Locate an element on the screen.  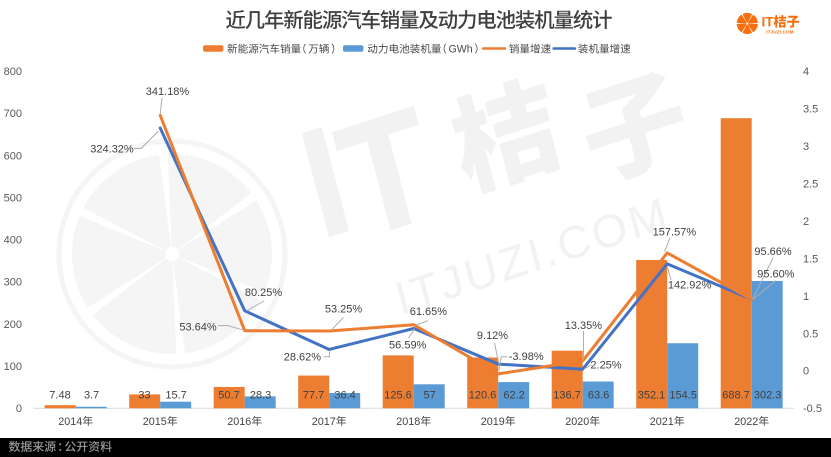
svg-text: 142.92% is located at coordinates (690, 285).